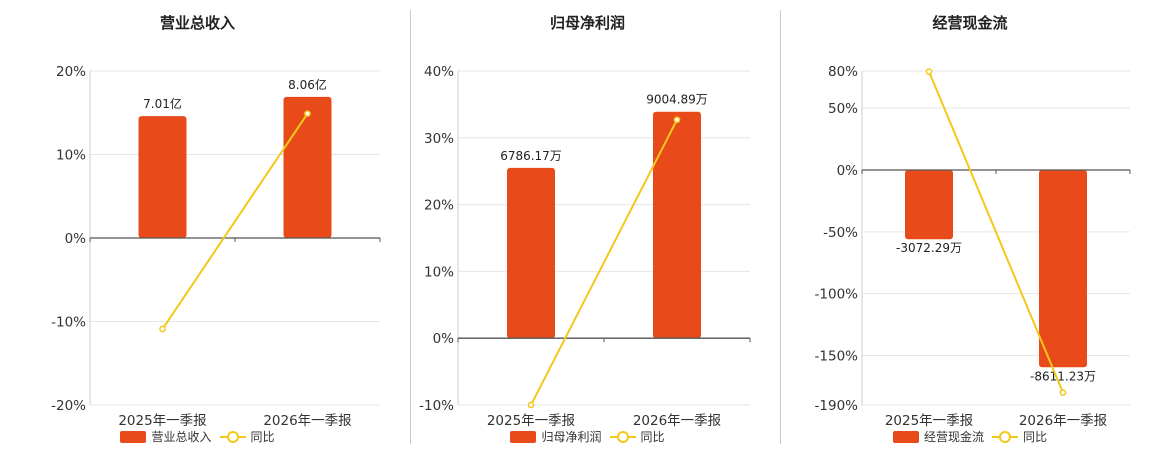 The image size is (1160, 450). I want to click on chart-title: 归母净利润, so click(587, 23).